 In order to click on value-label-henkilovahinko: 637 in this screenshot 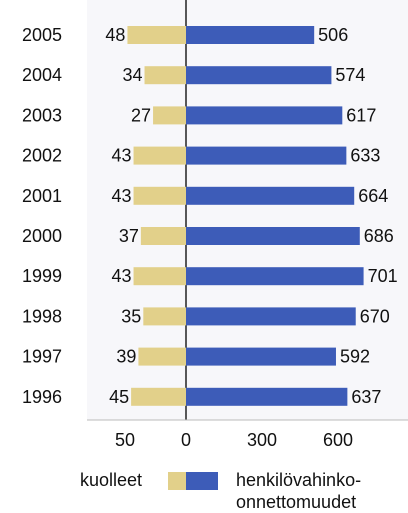, I will do `click(366, 397)`.